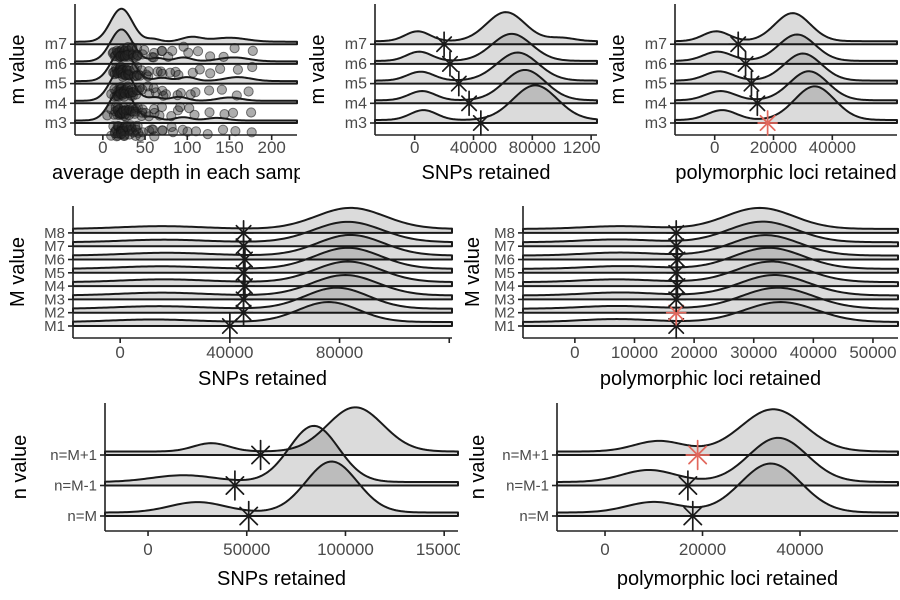 This screenshot has width=900, height=600. What do you see at coordinates (345, 549) in the screenshot?
I see `x-tick-label: 100000` at bounding box center [345, 549].